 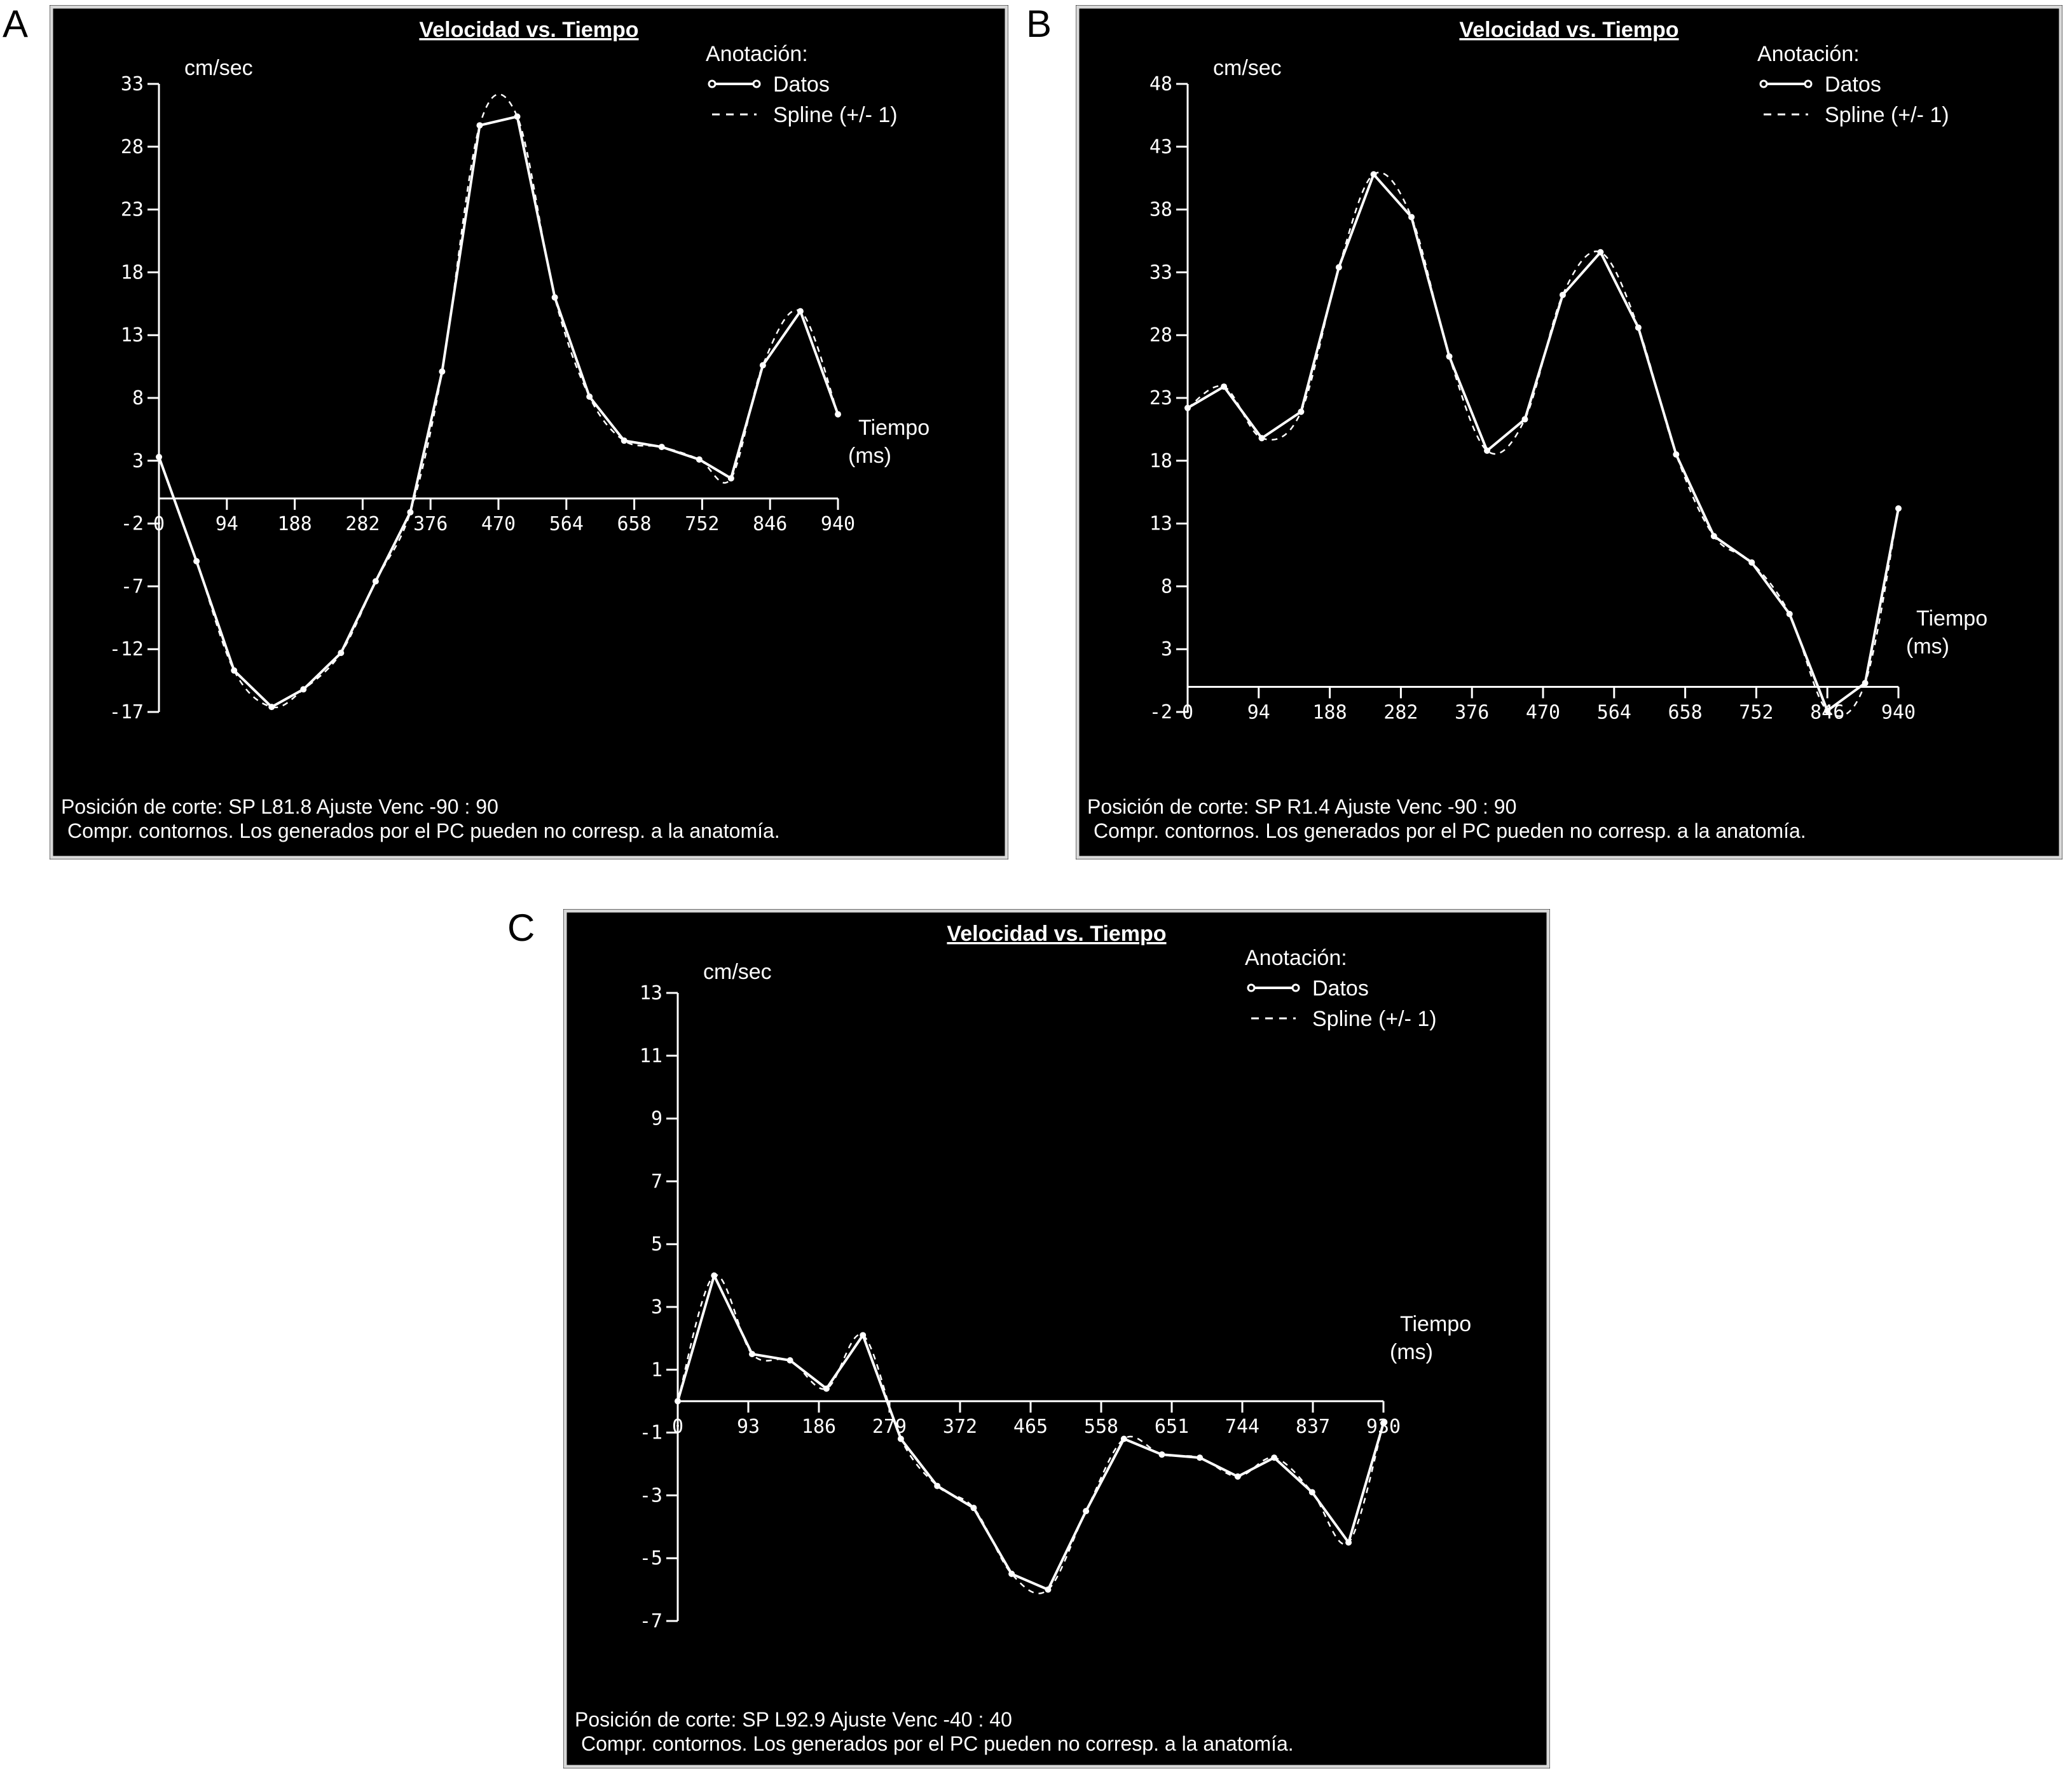 I want to click on y-tick-label: 11, so click(x=651, y=1056).